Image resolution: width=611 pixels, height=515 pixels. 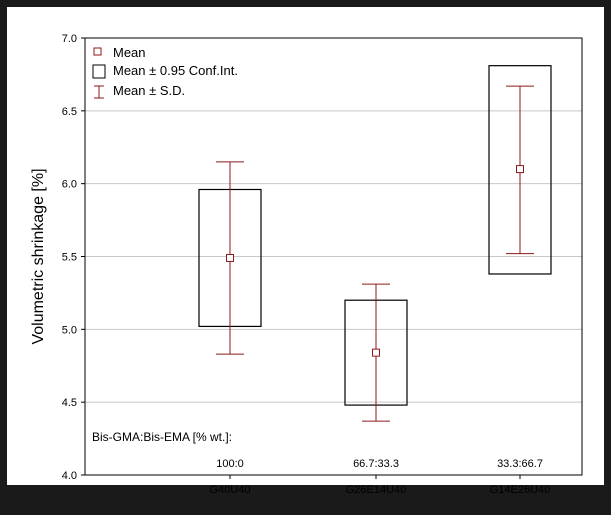 What do you see at coordinates (69, 112) in the screenshot?
I see `y-tick-label: 6.5` at bounding box center [69, 112].